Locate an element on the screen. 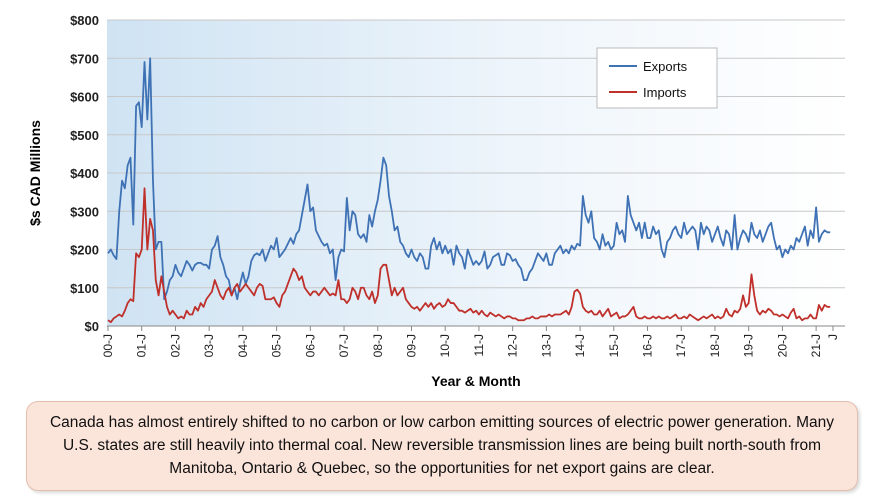 The image size is (870, 500). y-tick-label: $300 is located at coordinates (84, 211).